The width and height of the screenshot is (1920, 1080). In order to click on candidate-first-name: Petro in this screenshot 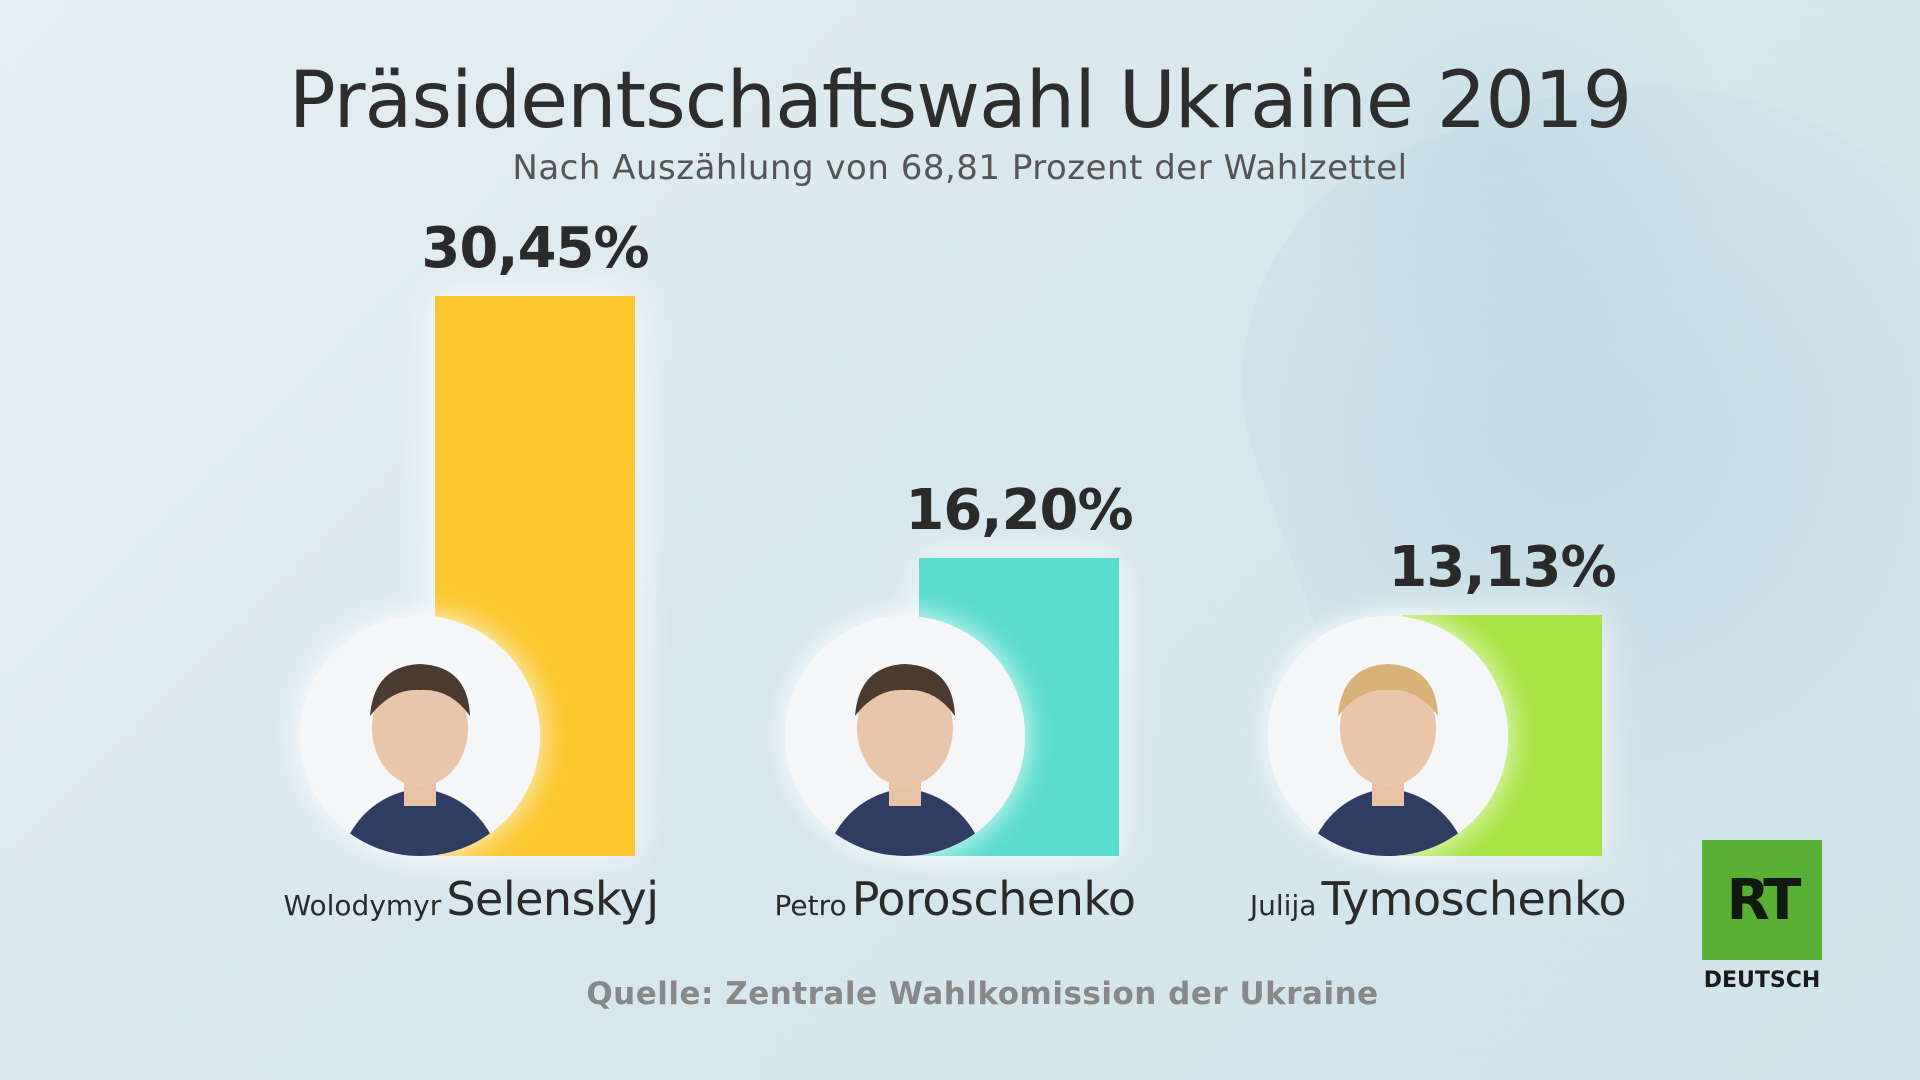, I will do `click(810, 905)`.